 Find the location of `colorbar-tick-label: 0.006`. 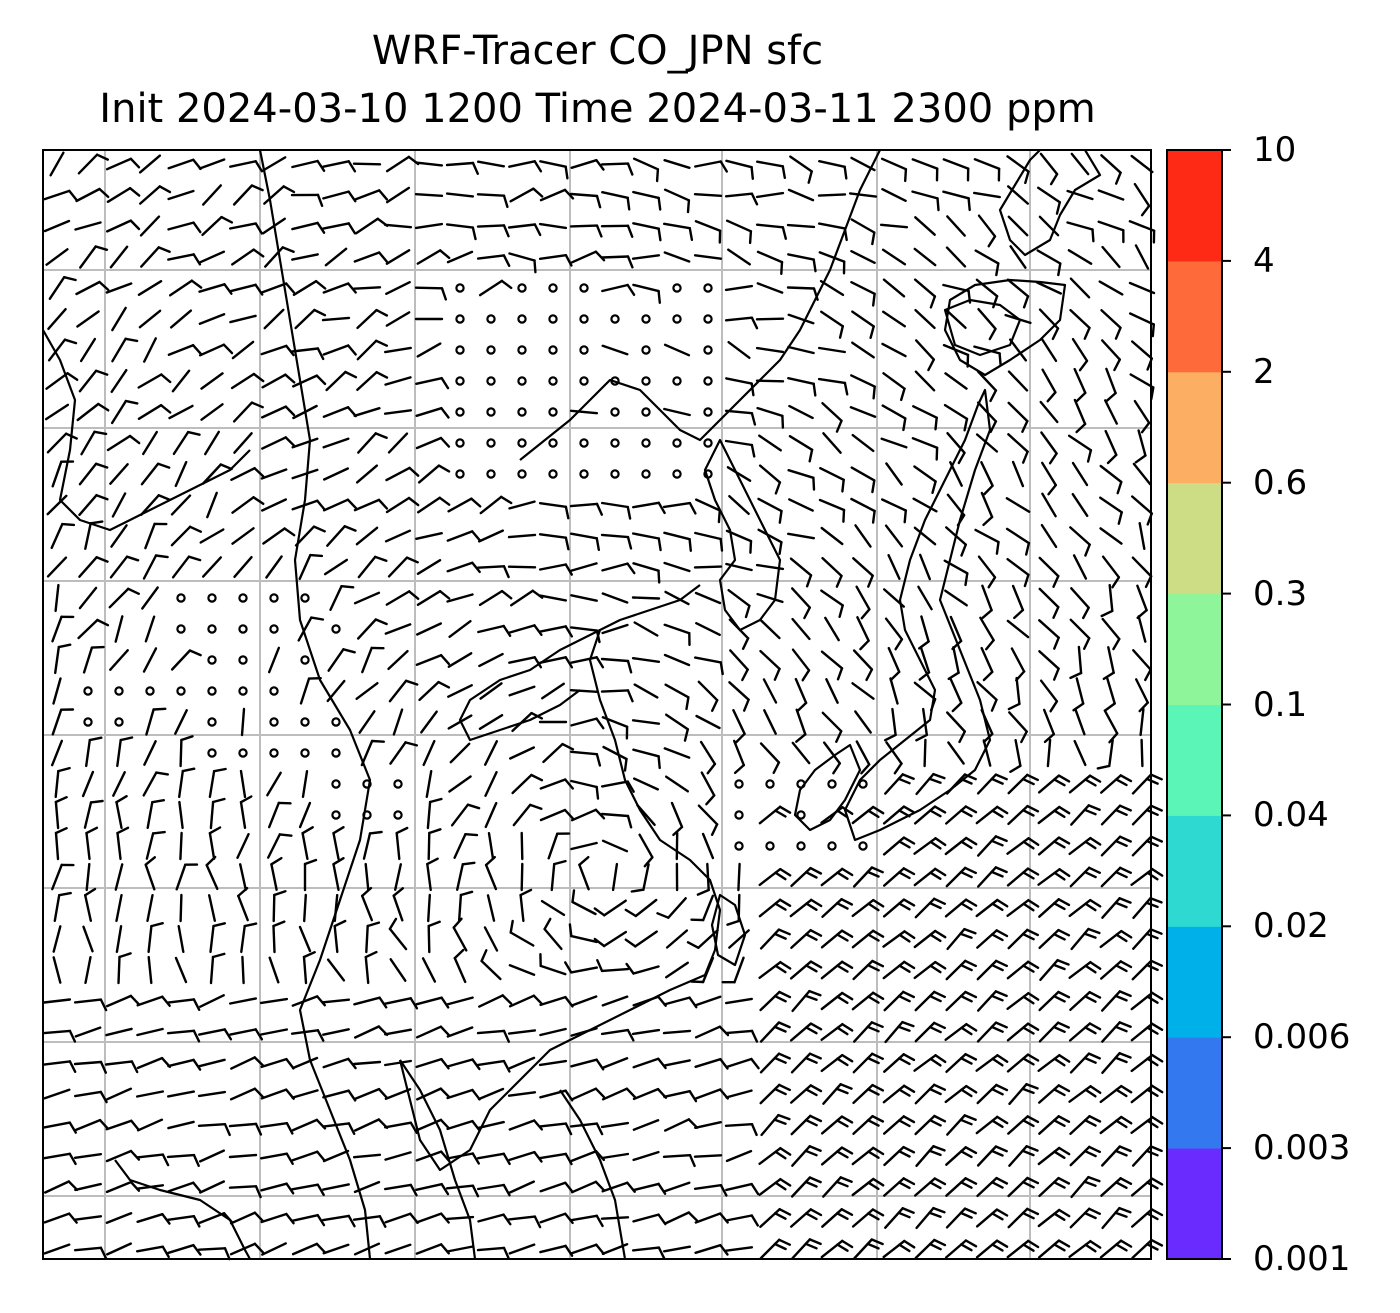

colorbar-tick-label: 0.006 is located at coordinates (1302, 1037).